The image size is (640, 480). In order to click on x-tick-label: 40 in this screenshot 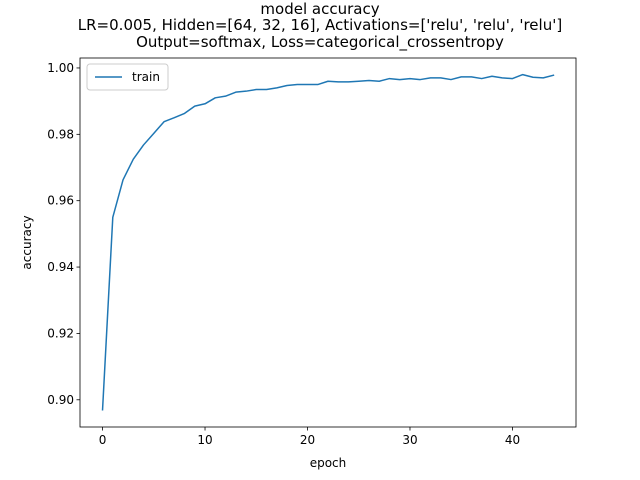, I will do `click(512, 440)`.